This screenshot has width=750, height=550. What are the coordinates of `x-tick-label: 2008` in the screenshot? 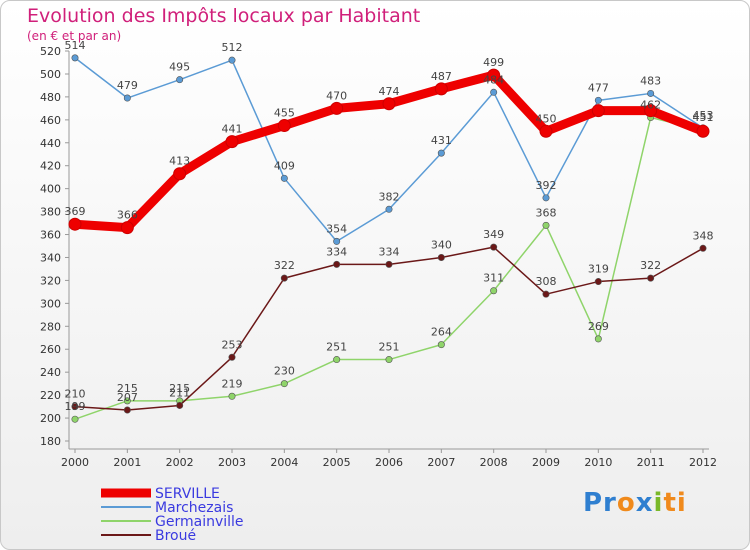 It's located at (494, 462).